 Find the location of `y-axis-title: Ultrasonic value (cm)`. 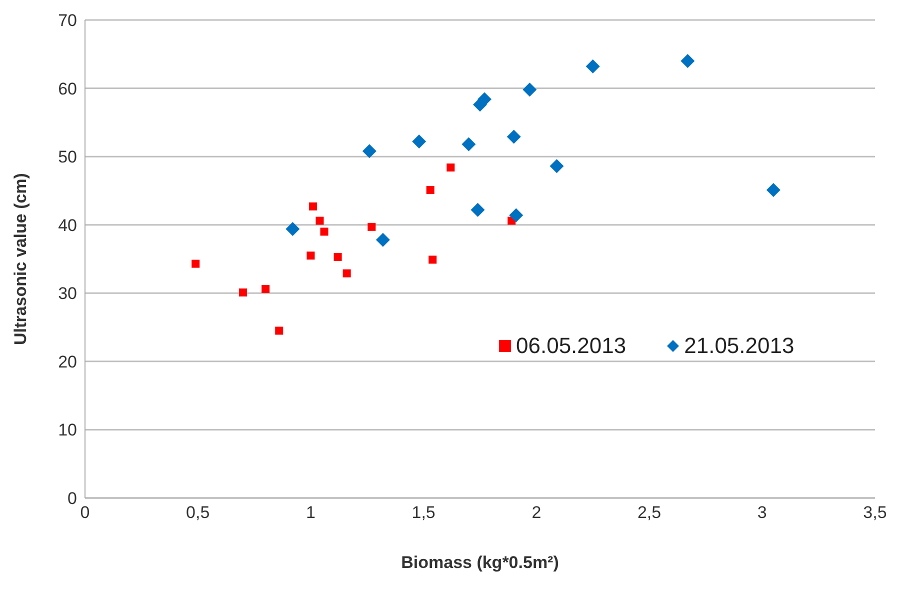

y-axis-title: Ultrasonic value (cm) is located at coordinates (20, 259).